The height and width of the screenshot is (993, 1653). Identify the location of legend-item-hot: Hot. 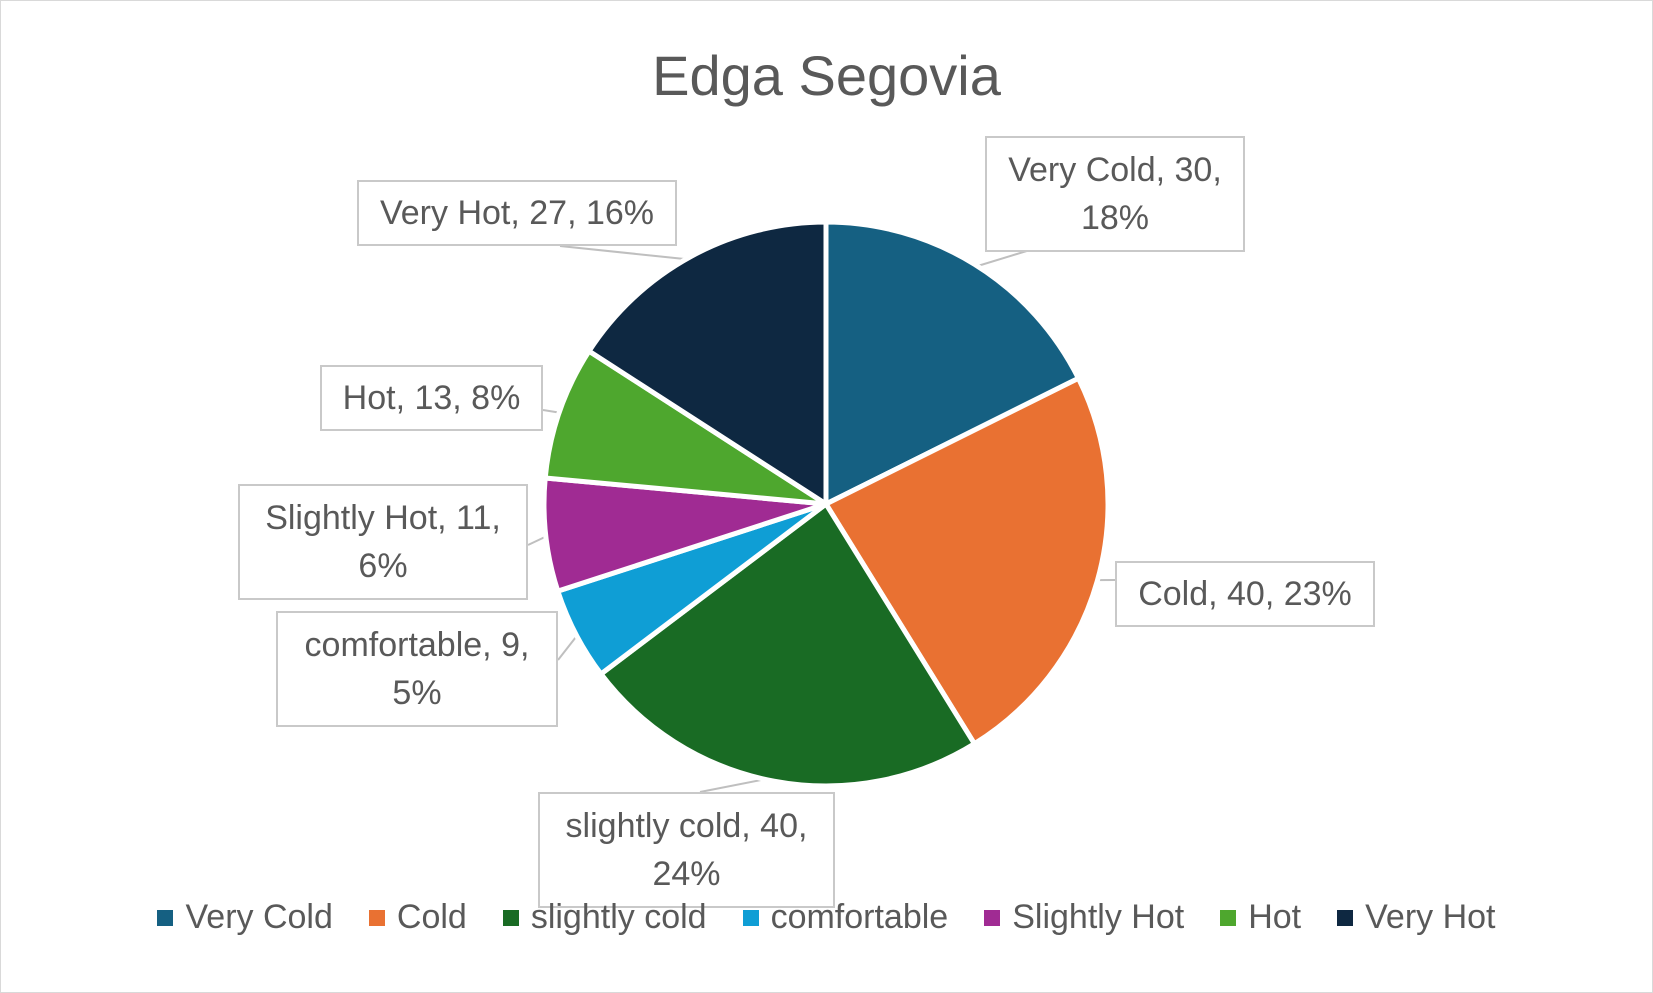
(1260, 917).